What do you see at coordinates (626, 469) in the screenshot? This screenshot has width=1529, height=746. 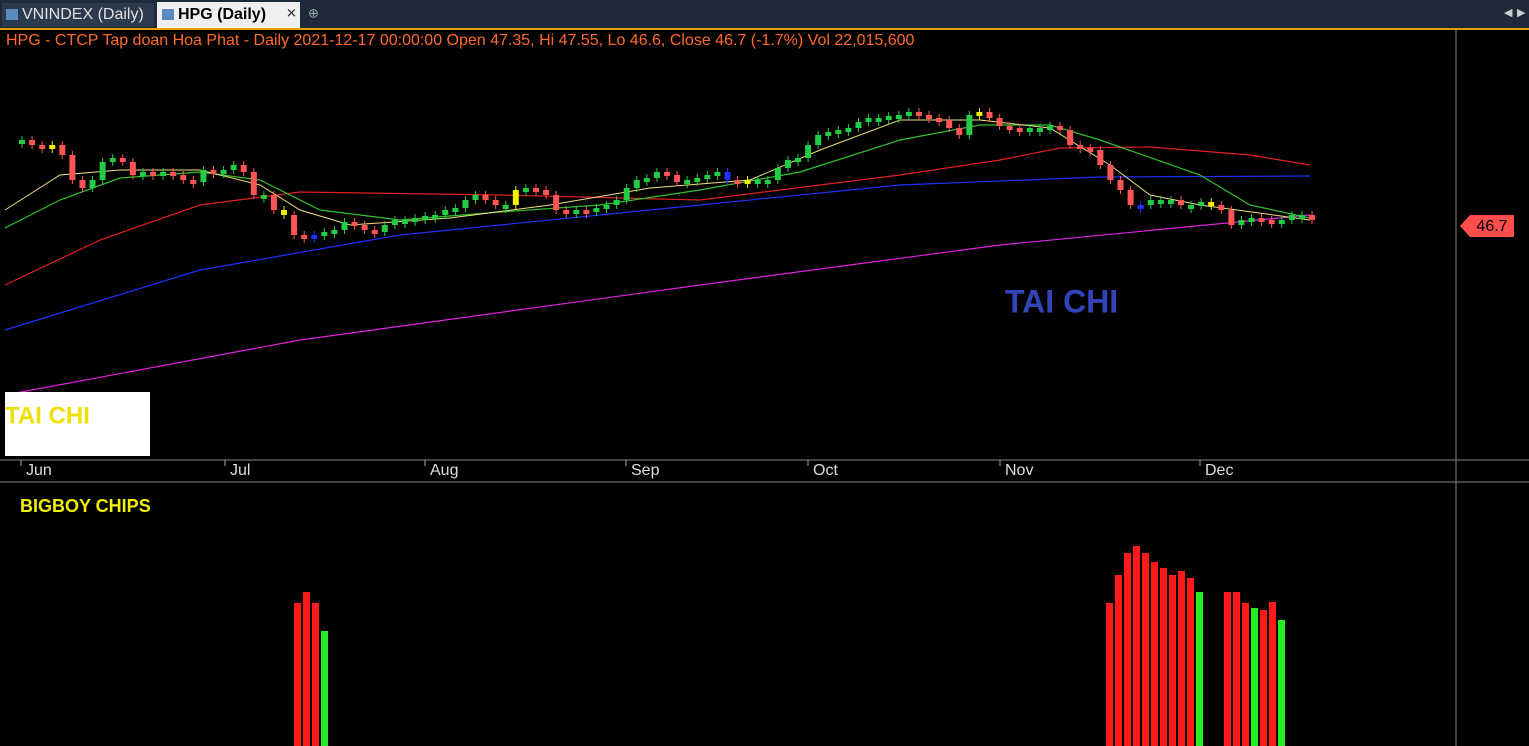 I see `date-axis: Jun Jul Aug Sep Oct Nov Dec` at bounding box center [626, 469].